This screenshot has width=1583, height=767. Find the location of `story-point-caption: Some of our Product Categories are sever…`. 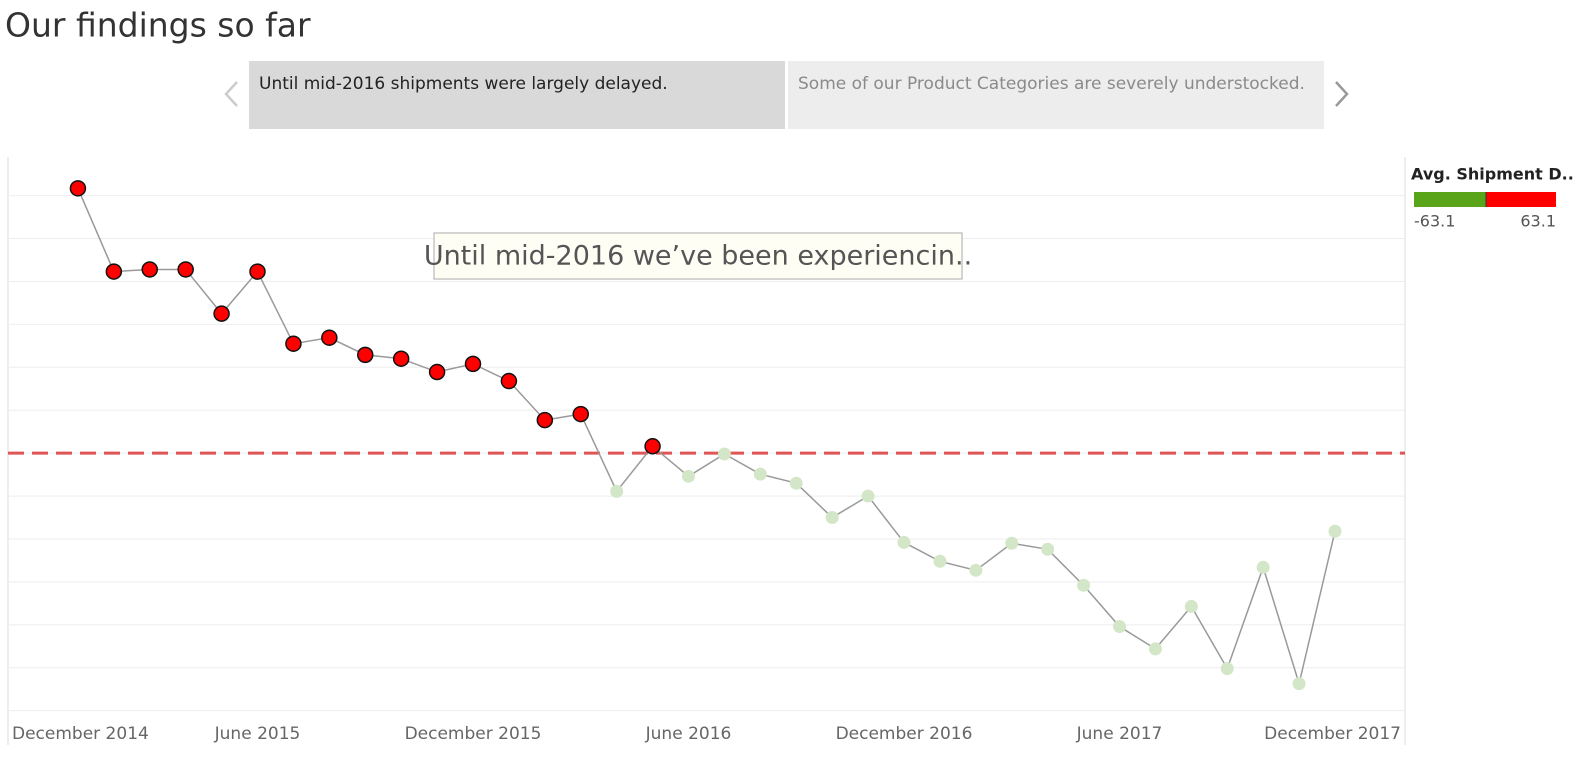

story-point-caption: Some of our Product Categories are sever… is located at coordinates (1051, 84).